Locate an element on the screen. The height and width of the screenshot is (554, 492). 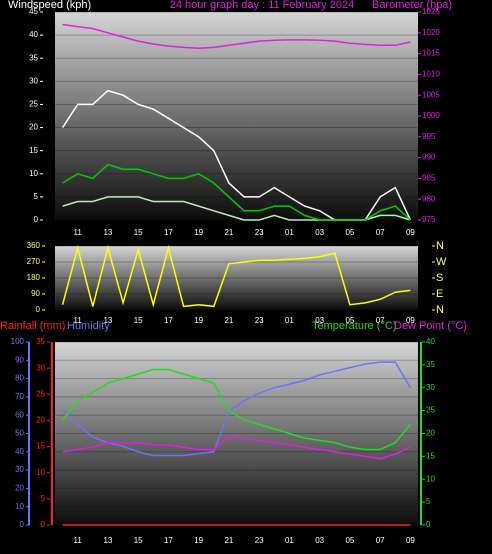
tick-label: 1020 is located at coordinates (431, 32).